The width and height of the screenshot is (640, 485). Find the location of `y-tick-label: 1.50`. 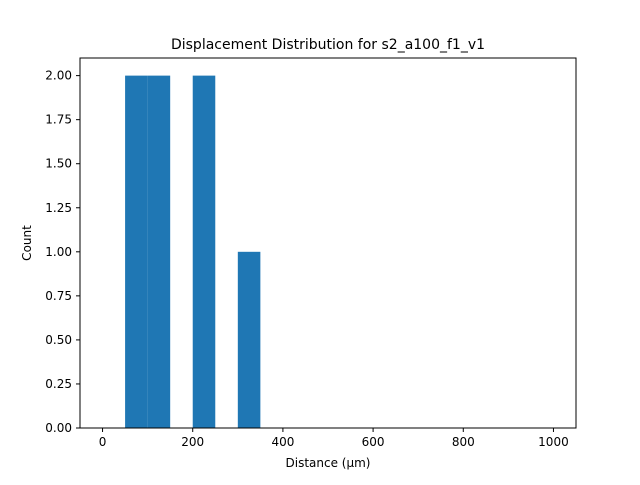

y-tick-label: 1.50 is located at coordinates (58, 164).